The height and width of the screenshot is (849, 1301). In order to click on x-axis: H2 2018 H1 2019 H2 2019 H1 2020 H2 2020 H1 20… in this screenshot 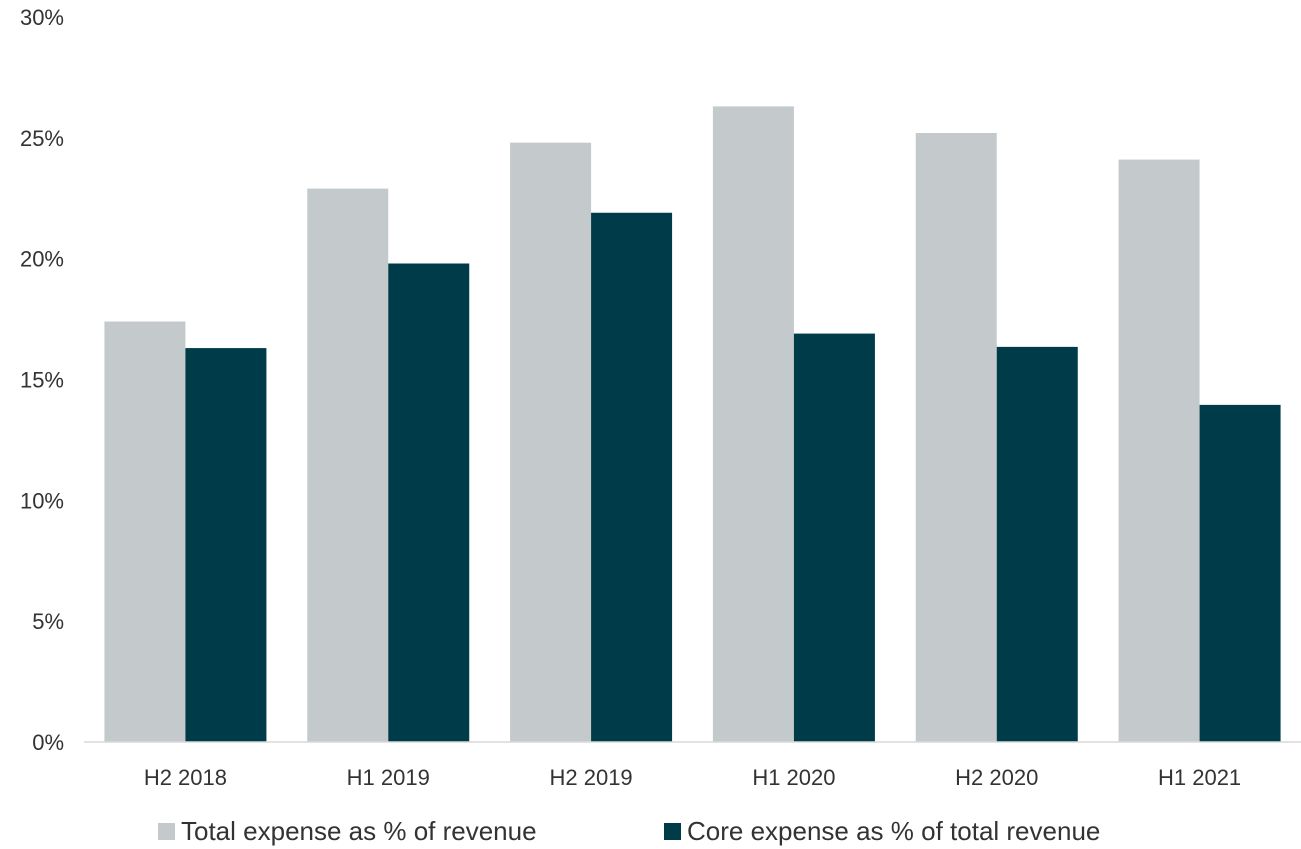, I will do `click(692, 777)`.